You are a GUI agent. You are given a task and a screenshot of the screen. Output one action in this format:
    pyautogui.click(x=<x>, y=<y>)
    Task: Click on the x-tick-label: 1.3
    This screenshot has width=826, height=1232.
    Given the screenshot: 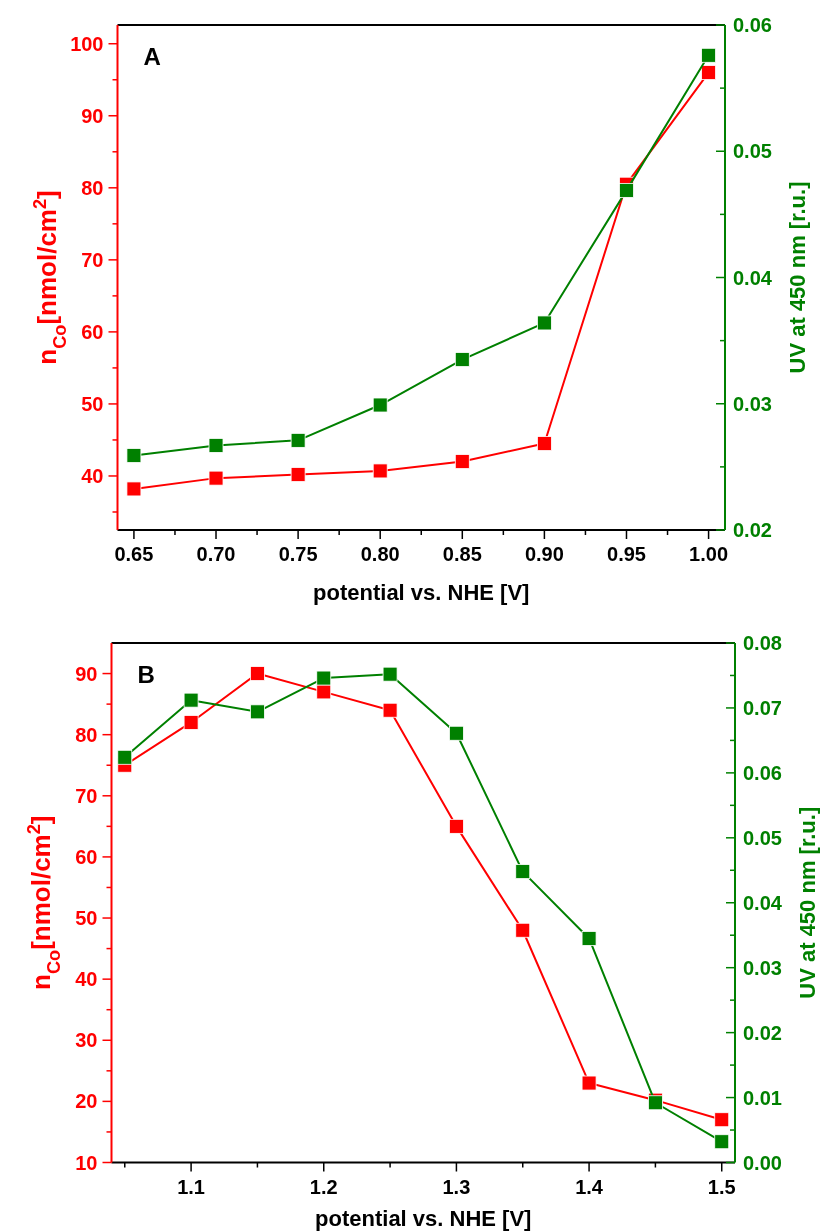 What is the action you would take?
    pyautogui.click(x=456, y=1186)
    